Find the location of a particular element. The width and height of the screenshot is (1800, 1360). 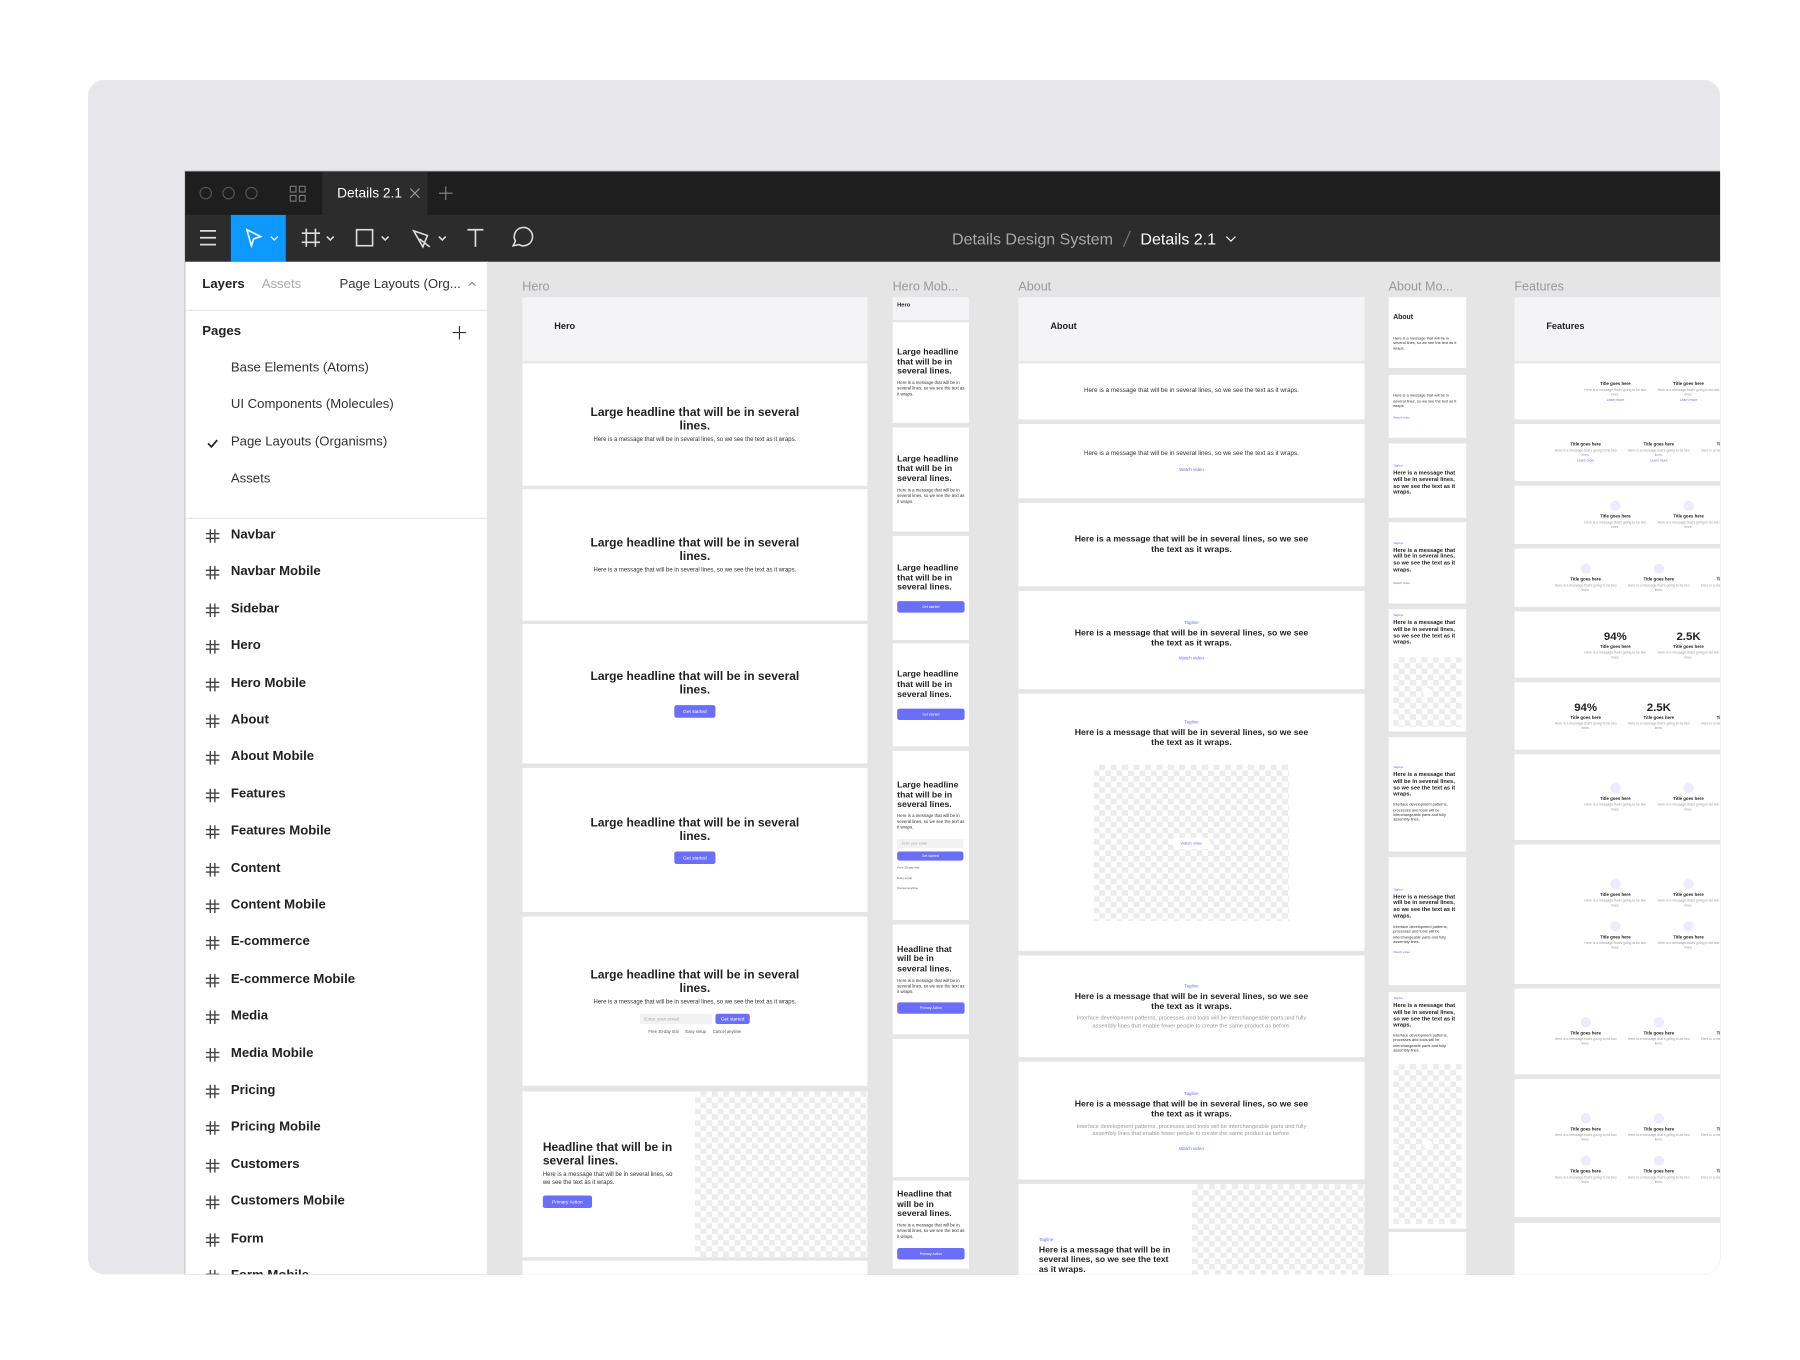

page-item: Assets is located at coordinates (250, 479).